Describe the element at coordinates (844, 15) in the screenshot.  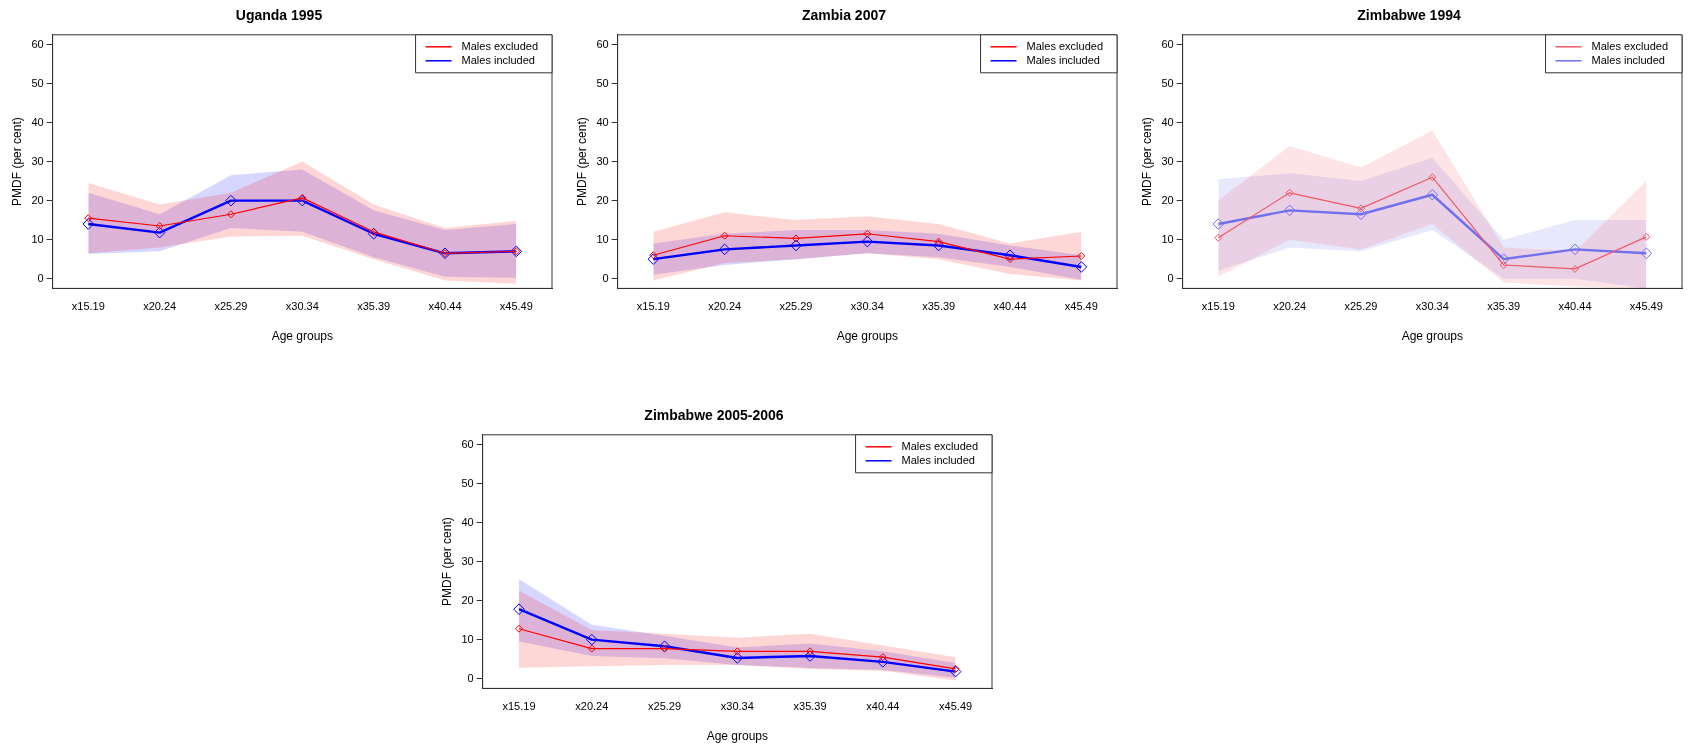
I see `chart-title: Zambia 2007` at that location.